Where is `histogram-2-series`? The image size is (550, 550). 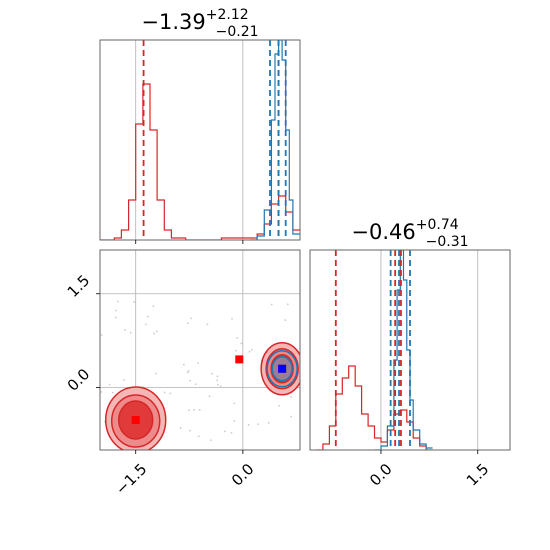 histogram-2-series is located at coordinates (374, 350).